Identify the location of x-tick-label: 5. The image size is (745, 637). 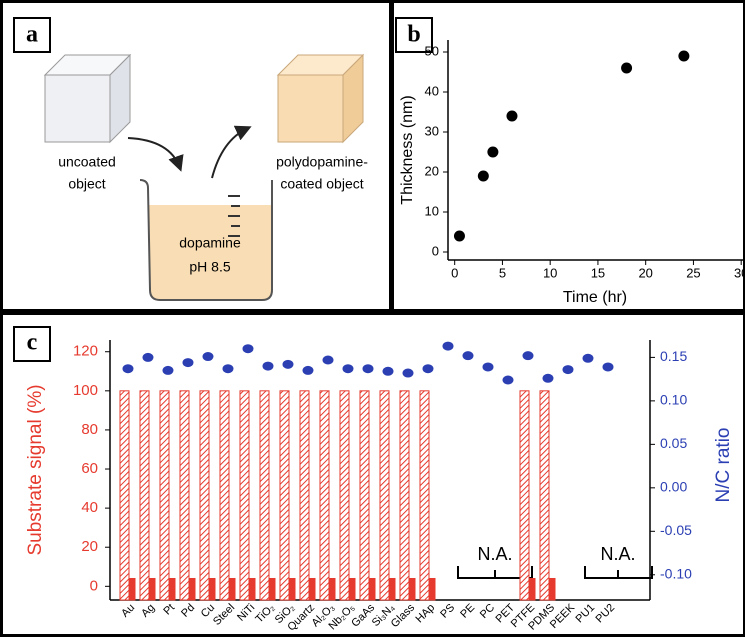
(502, 272).